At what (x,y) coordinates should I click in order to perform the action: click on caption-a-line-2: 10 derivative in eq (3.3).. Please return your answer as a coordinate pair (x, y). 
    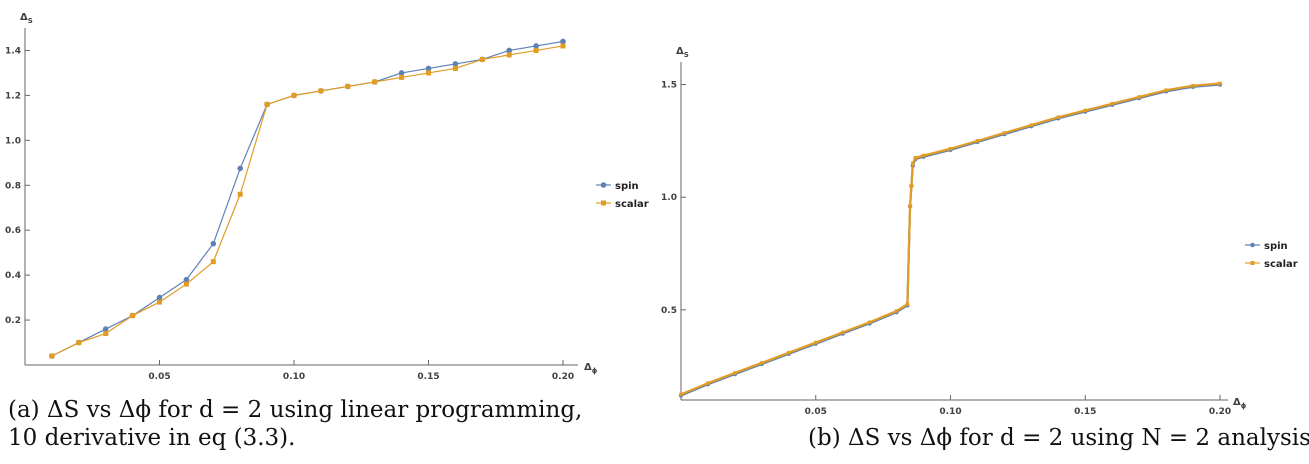
    Looking at the image, I should click on (152, 438).